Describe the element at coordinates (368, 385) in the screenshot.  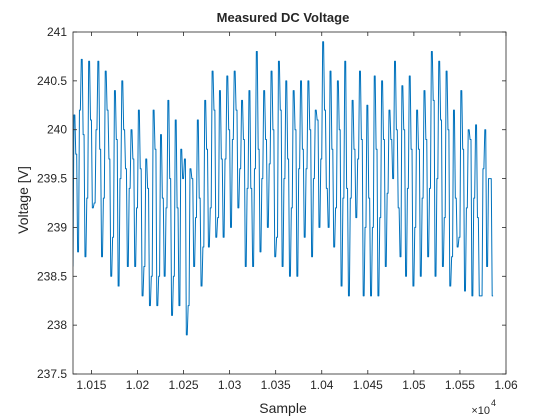
I see `x-tick-label: 1.045` at that location.